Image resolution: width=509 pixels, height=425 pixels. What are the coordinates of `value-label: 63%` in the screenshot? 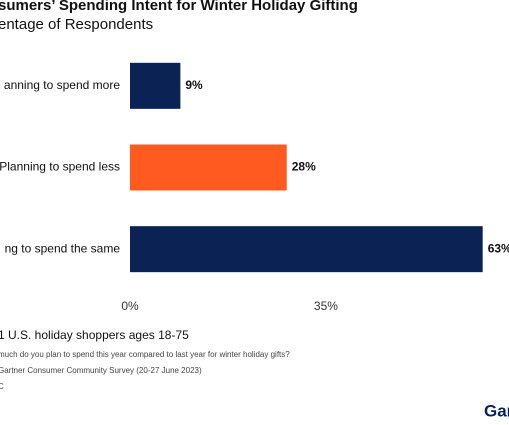 It's located at (498, 248).